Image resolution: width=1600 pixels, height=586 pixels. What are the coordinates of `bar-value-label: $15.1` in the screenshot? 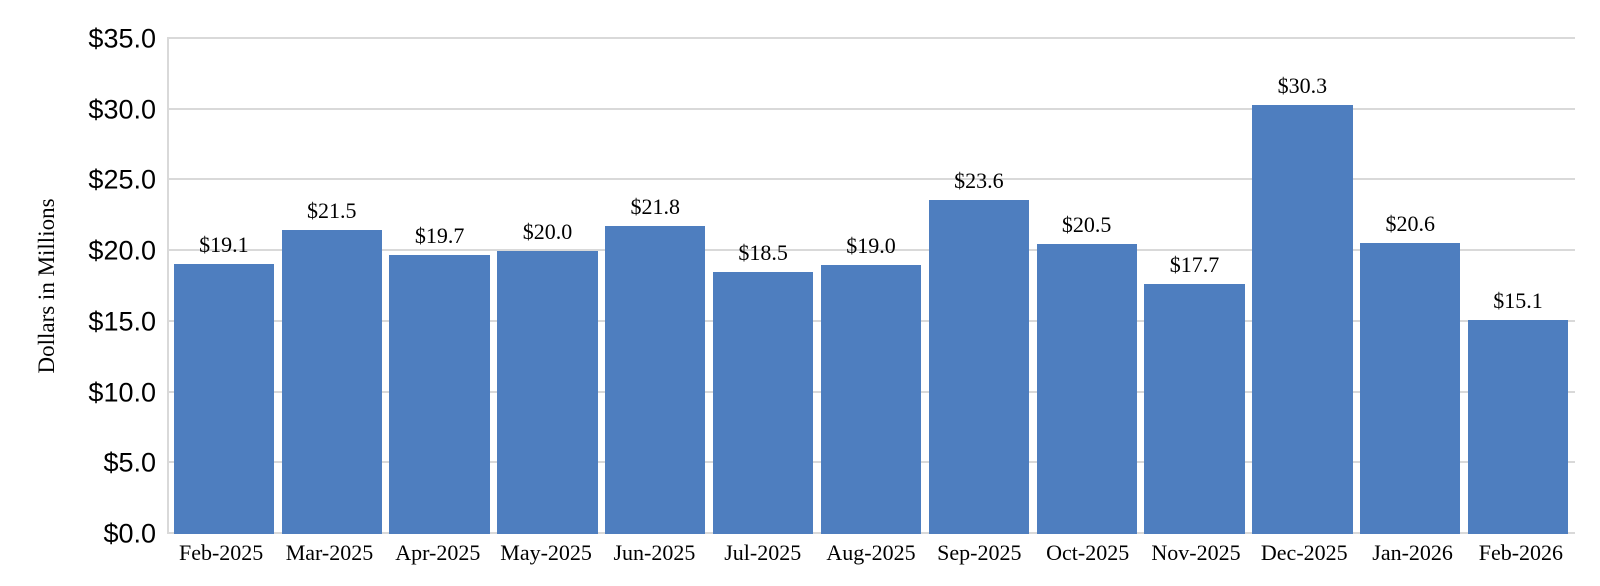 It's located at (1518, 301).